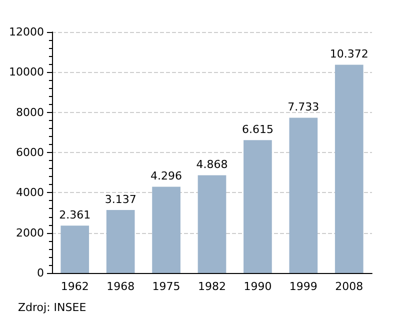 This screenshot has width=400, height=323. Describe the element at coordinates (26, 32) in the screenshot. I see `y-tick-label: 12000` at that location.